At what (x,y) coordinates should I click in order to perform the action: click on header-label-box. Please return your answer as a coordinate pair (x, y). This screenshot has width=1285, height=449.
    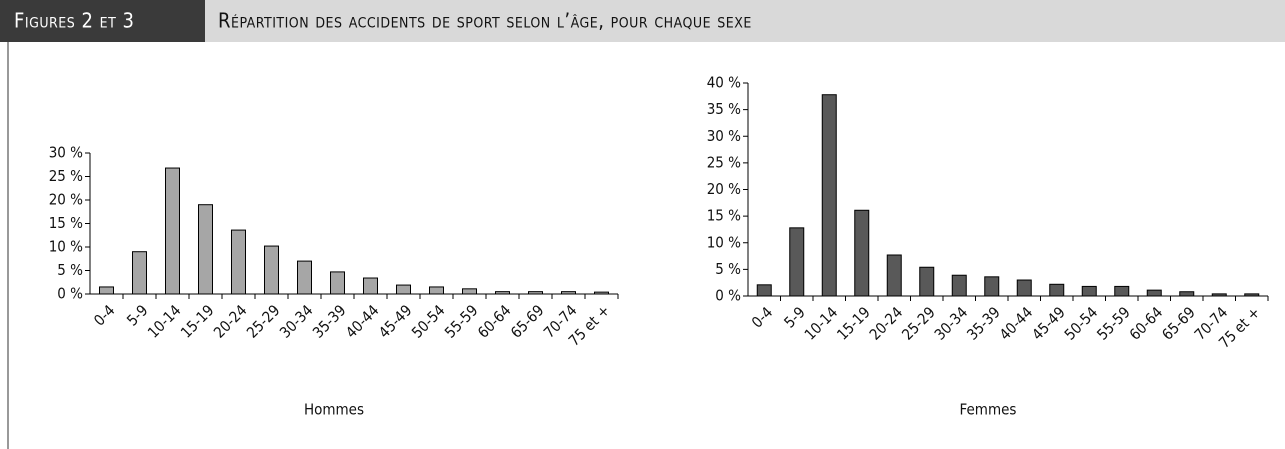
    Looking at the image, I should click on (102, 21).